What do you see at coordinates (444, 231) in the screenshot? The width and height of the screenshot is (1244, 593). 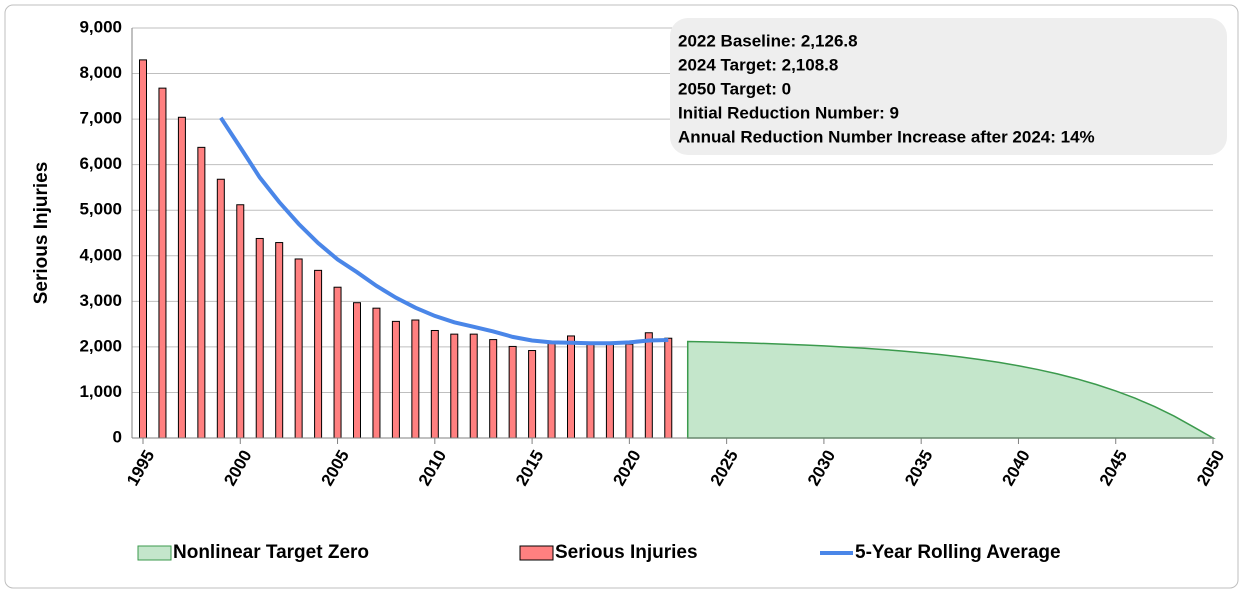 I see `rolling-line` at bounding box center [444, 231].